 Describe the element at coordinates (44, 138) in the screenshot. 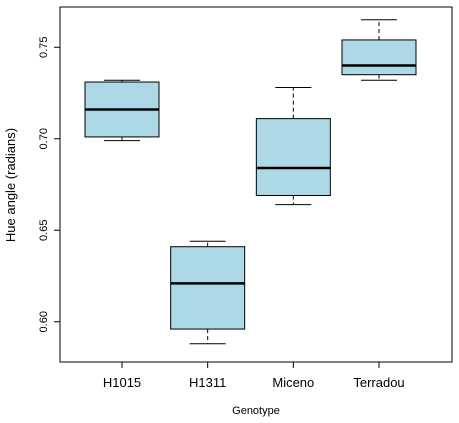

I see `y-tick-label-2: 0.70` at that location.